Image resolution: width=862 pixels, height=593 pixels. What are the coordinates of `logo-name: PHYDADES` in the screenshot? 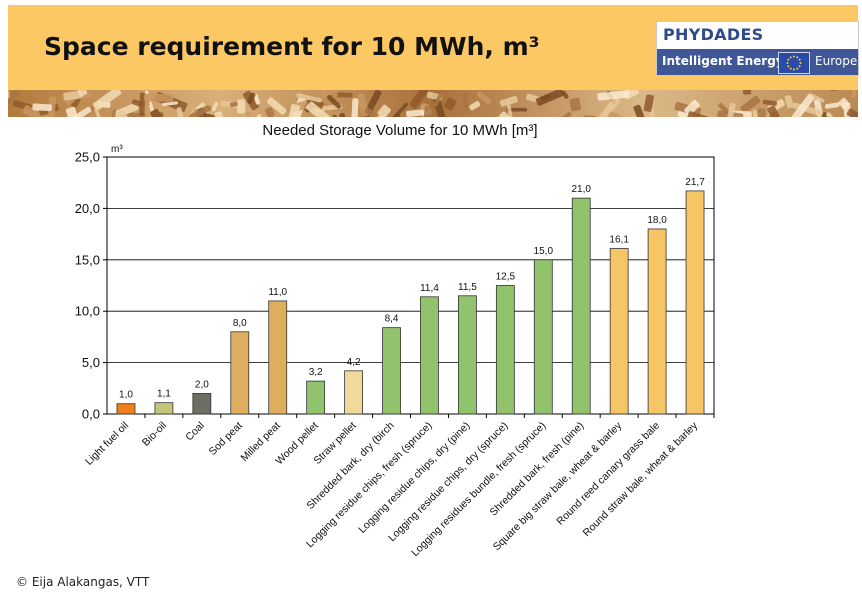 It's located at (713, 34).